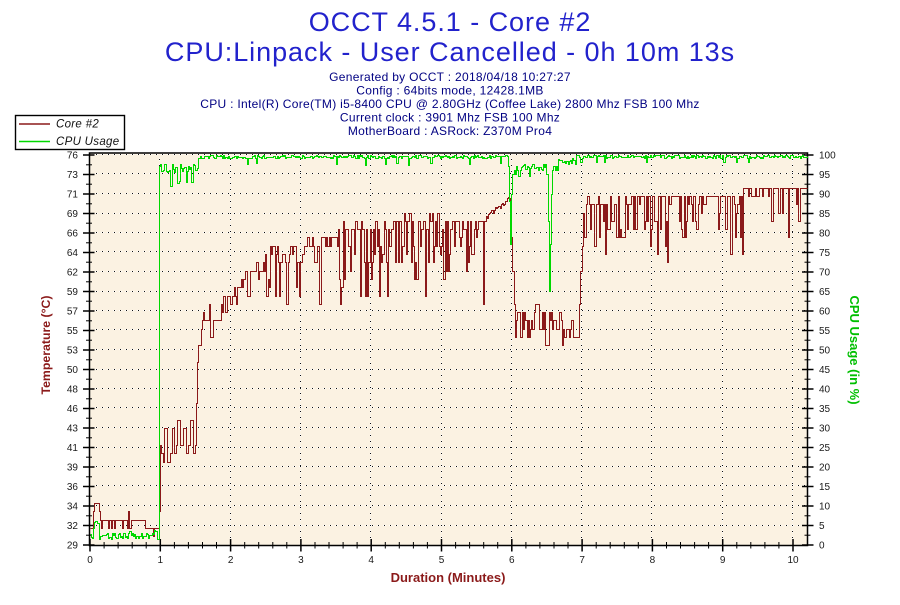  Describe the element at coordinates (825, 195) in the screenshot. I see `svg-text: 90` at that location.